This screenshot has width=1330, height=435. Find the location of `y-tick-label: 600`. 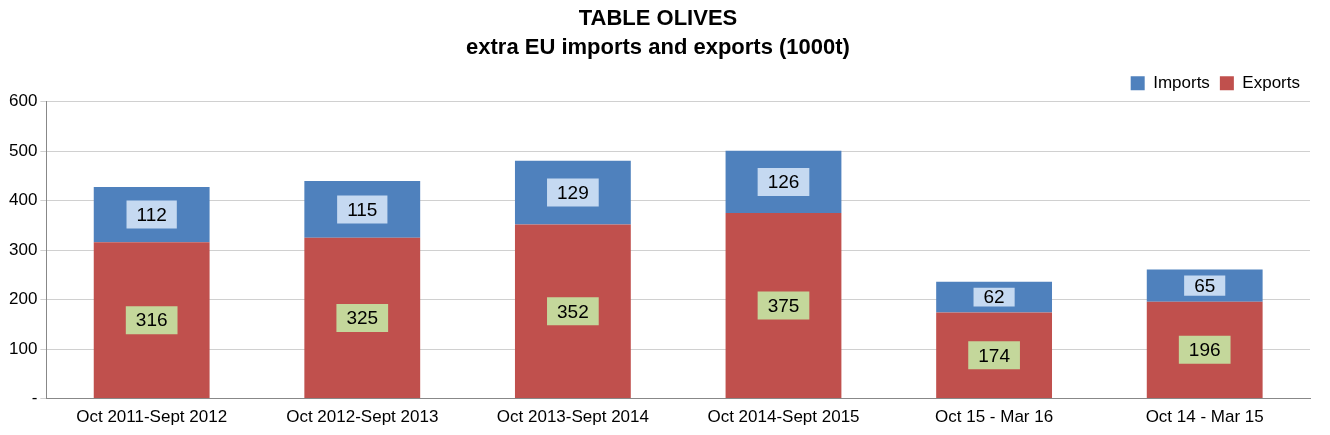

y-tick-label: 600 is located at coordinates (23, 101).